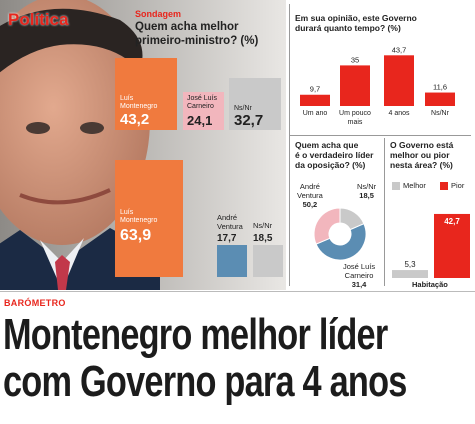  I want to click on opposition-donut, so click(340, 234).